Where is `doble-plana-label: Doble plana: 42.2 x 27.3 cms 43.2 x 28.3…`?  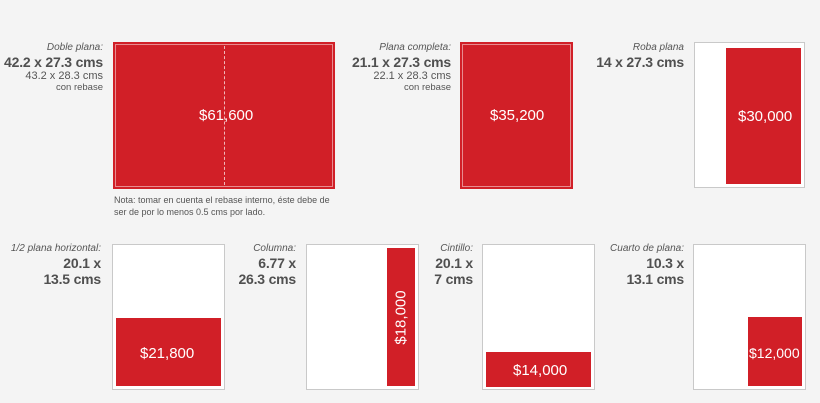
doble-plana-label: Doble plana: 42.2 x 27.3 cms 43.2 x 28.3… is located at coordinates (51, 68).